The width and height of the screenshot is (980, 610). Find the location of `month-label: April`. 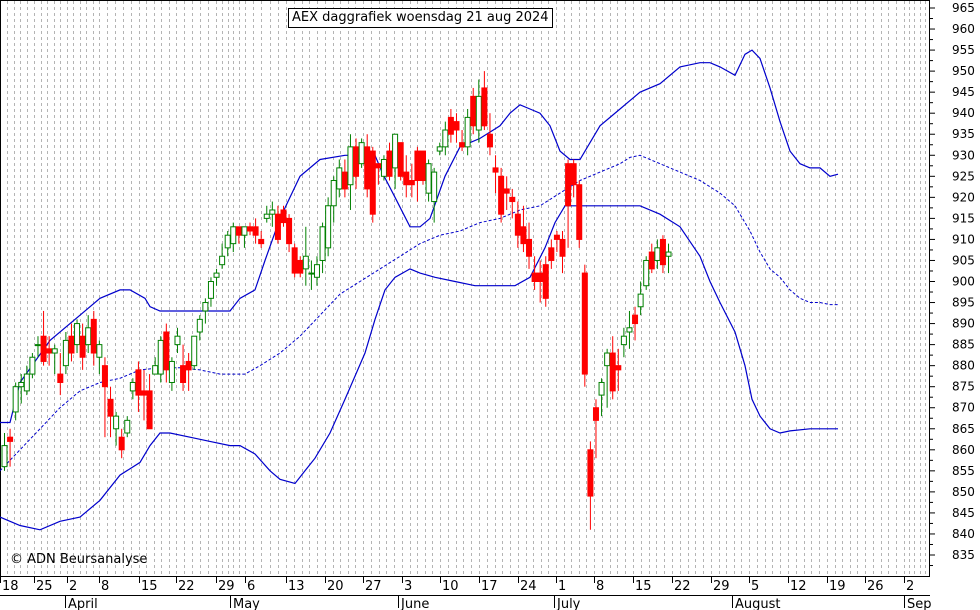

month-label: April is located at coordinates (83, 603).